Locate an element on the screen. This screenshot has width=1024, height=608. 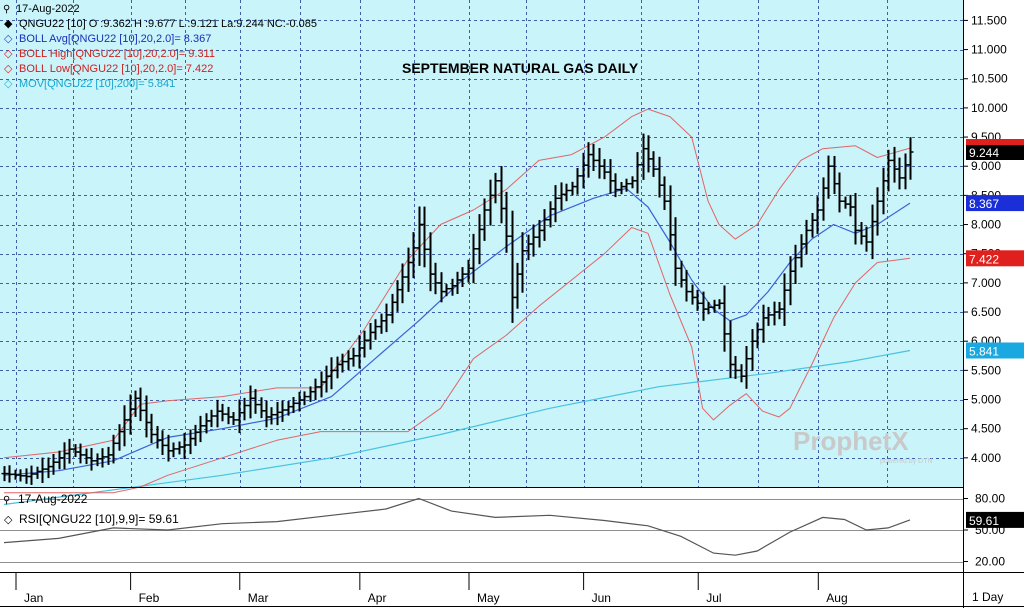
y-tick-label: 10.500 is located at coordinates (989, 79).